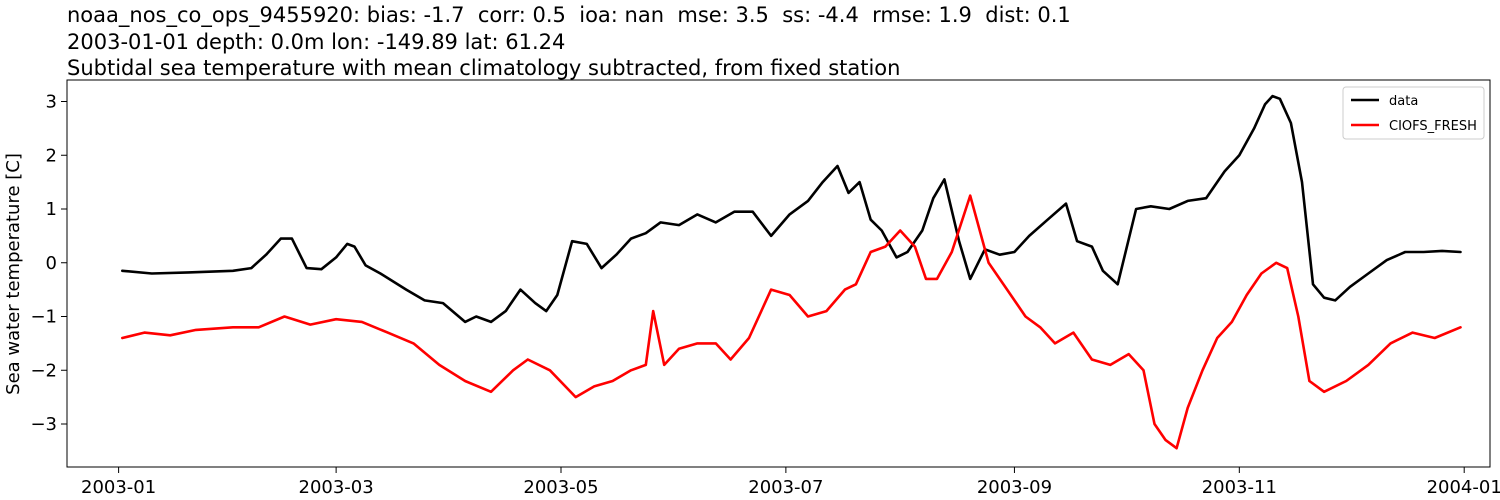 The height and width of the screenshot is (500, 1500). I want to click on y-tick-label: 1, so click(51, 209).